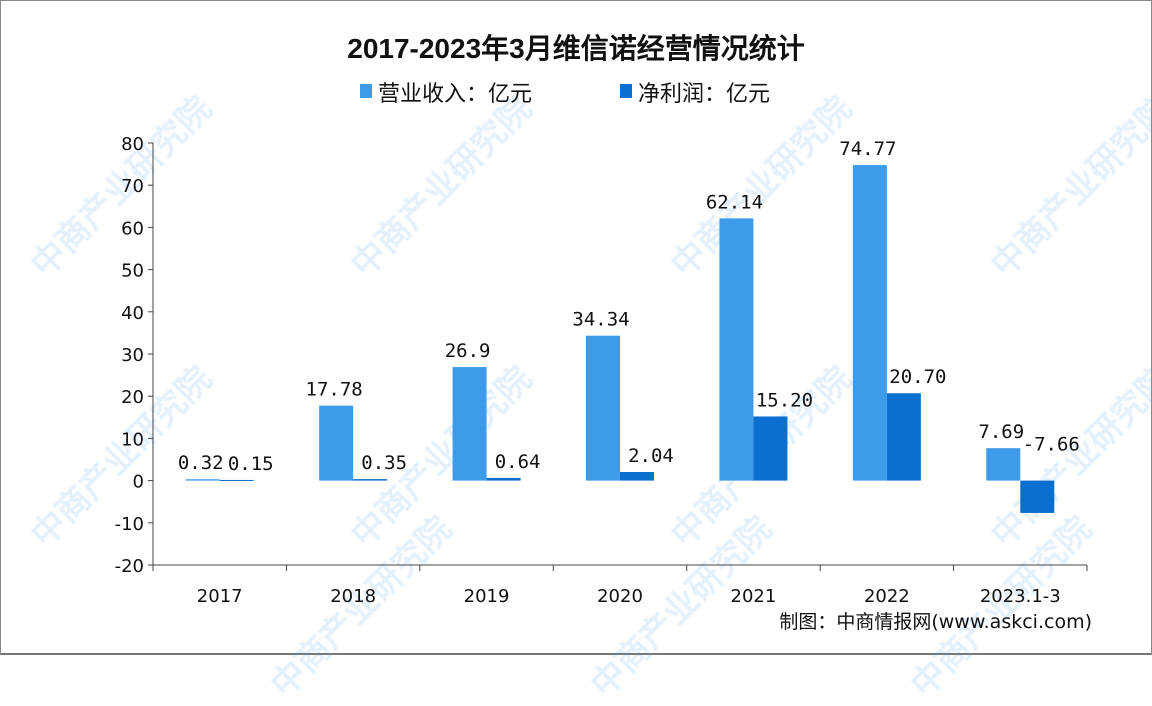 The width and height of the screenshot is (1152, 706). I want to click on data-label: 0.15, so click(251, 464).